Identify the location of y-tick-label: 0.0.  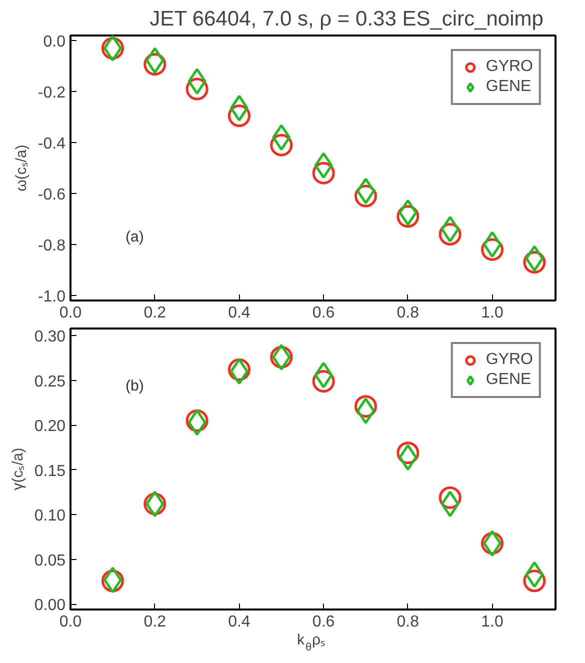
(54, 42).